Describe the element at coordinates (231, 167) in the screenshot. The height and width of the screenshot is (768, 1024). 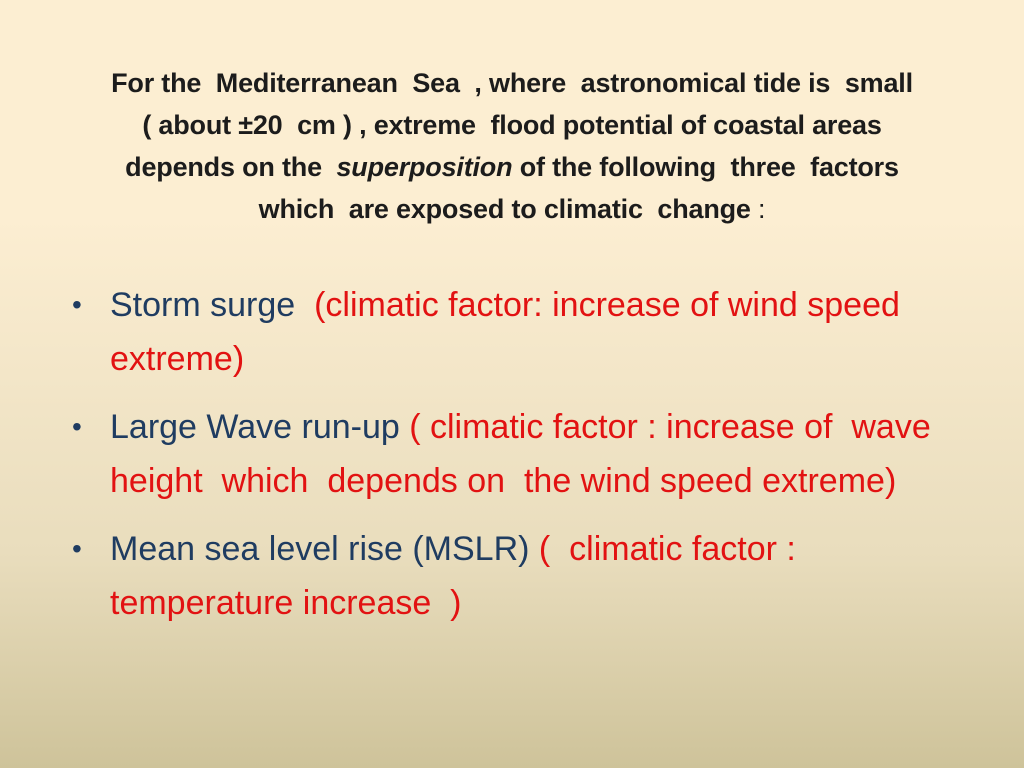
I see `title-text-segment: depends on the` at that location.